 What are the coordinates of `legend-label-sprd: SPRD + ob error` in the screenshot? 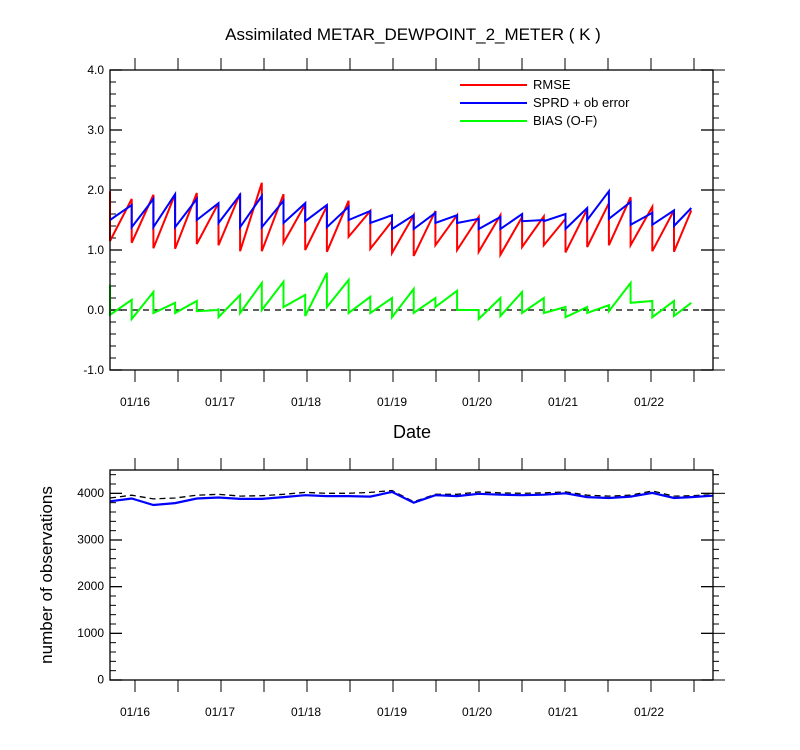 It's located at (581, 102).